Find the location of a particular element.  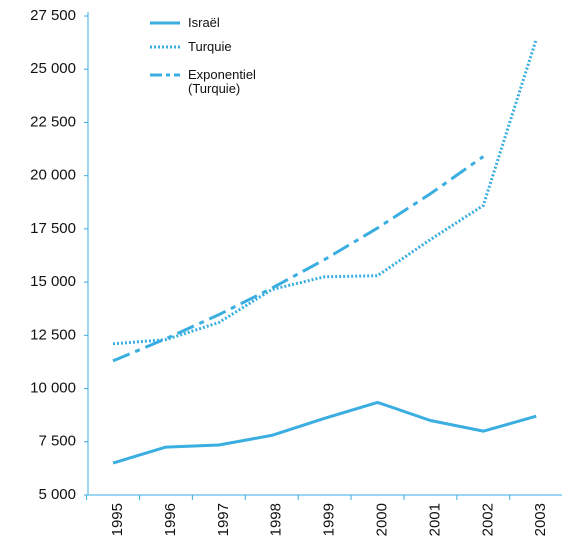

y-tick-label: 15 000 is located at coordinates (53, 281).